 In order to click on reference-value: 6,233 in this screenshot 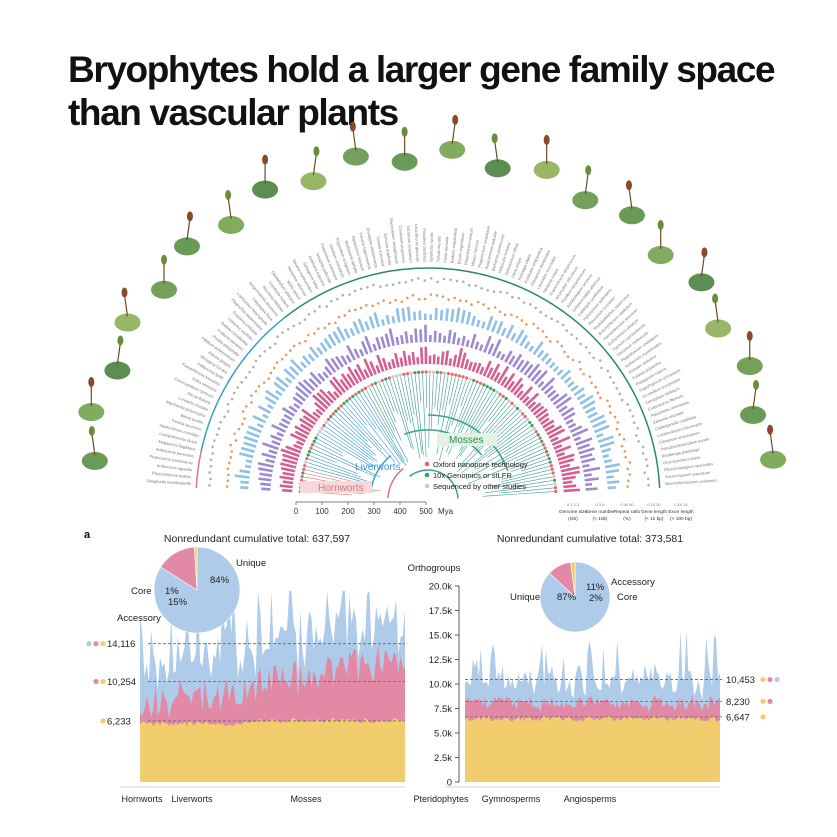, I will do `click(119, 721)`.